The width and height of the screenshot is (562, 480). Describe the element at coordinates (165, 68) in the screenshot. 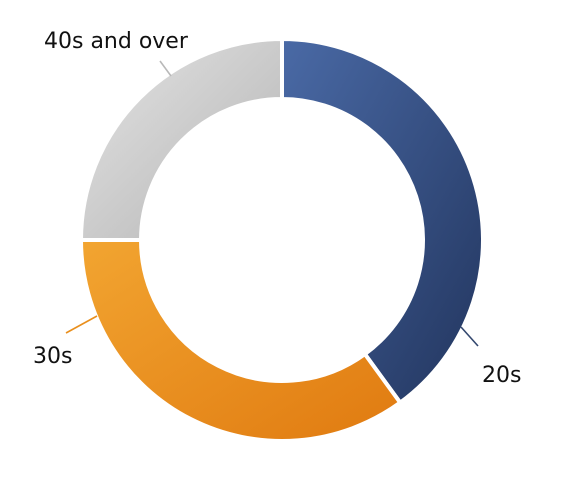

I see `leader-line-40s-and-over` at that location.